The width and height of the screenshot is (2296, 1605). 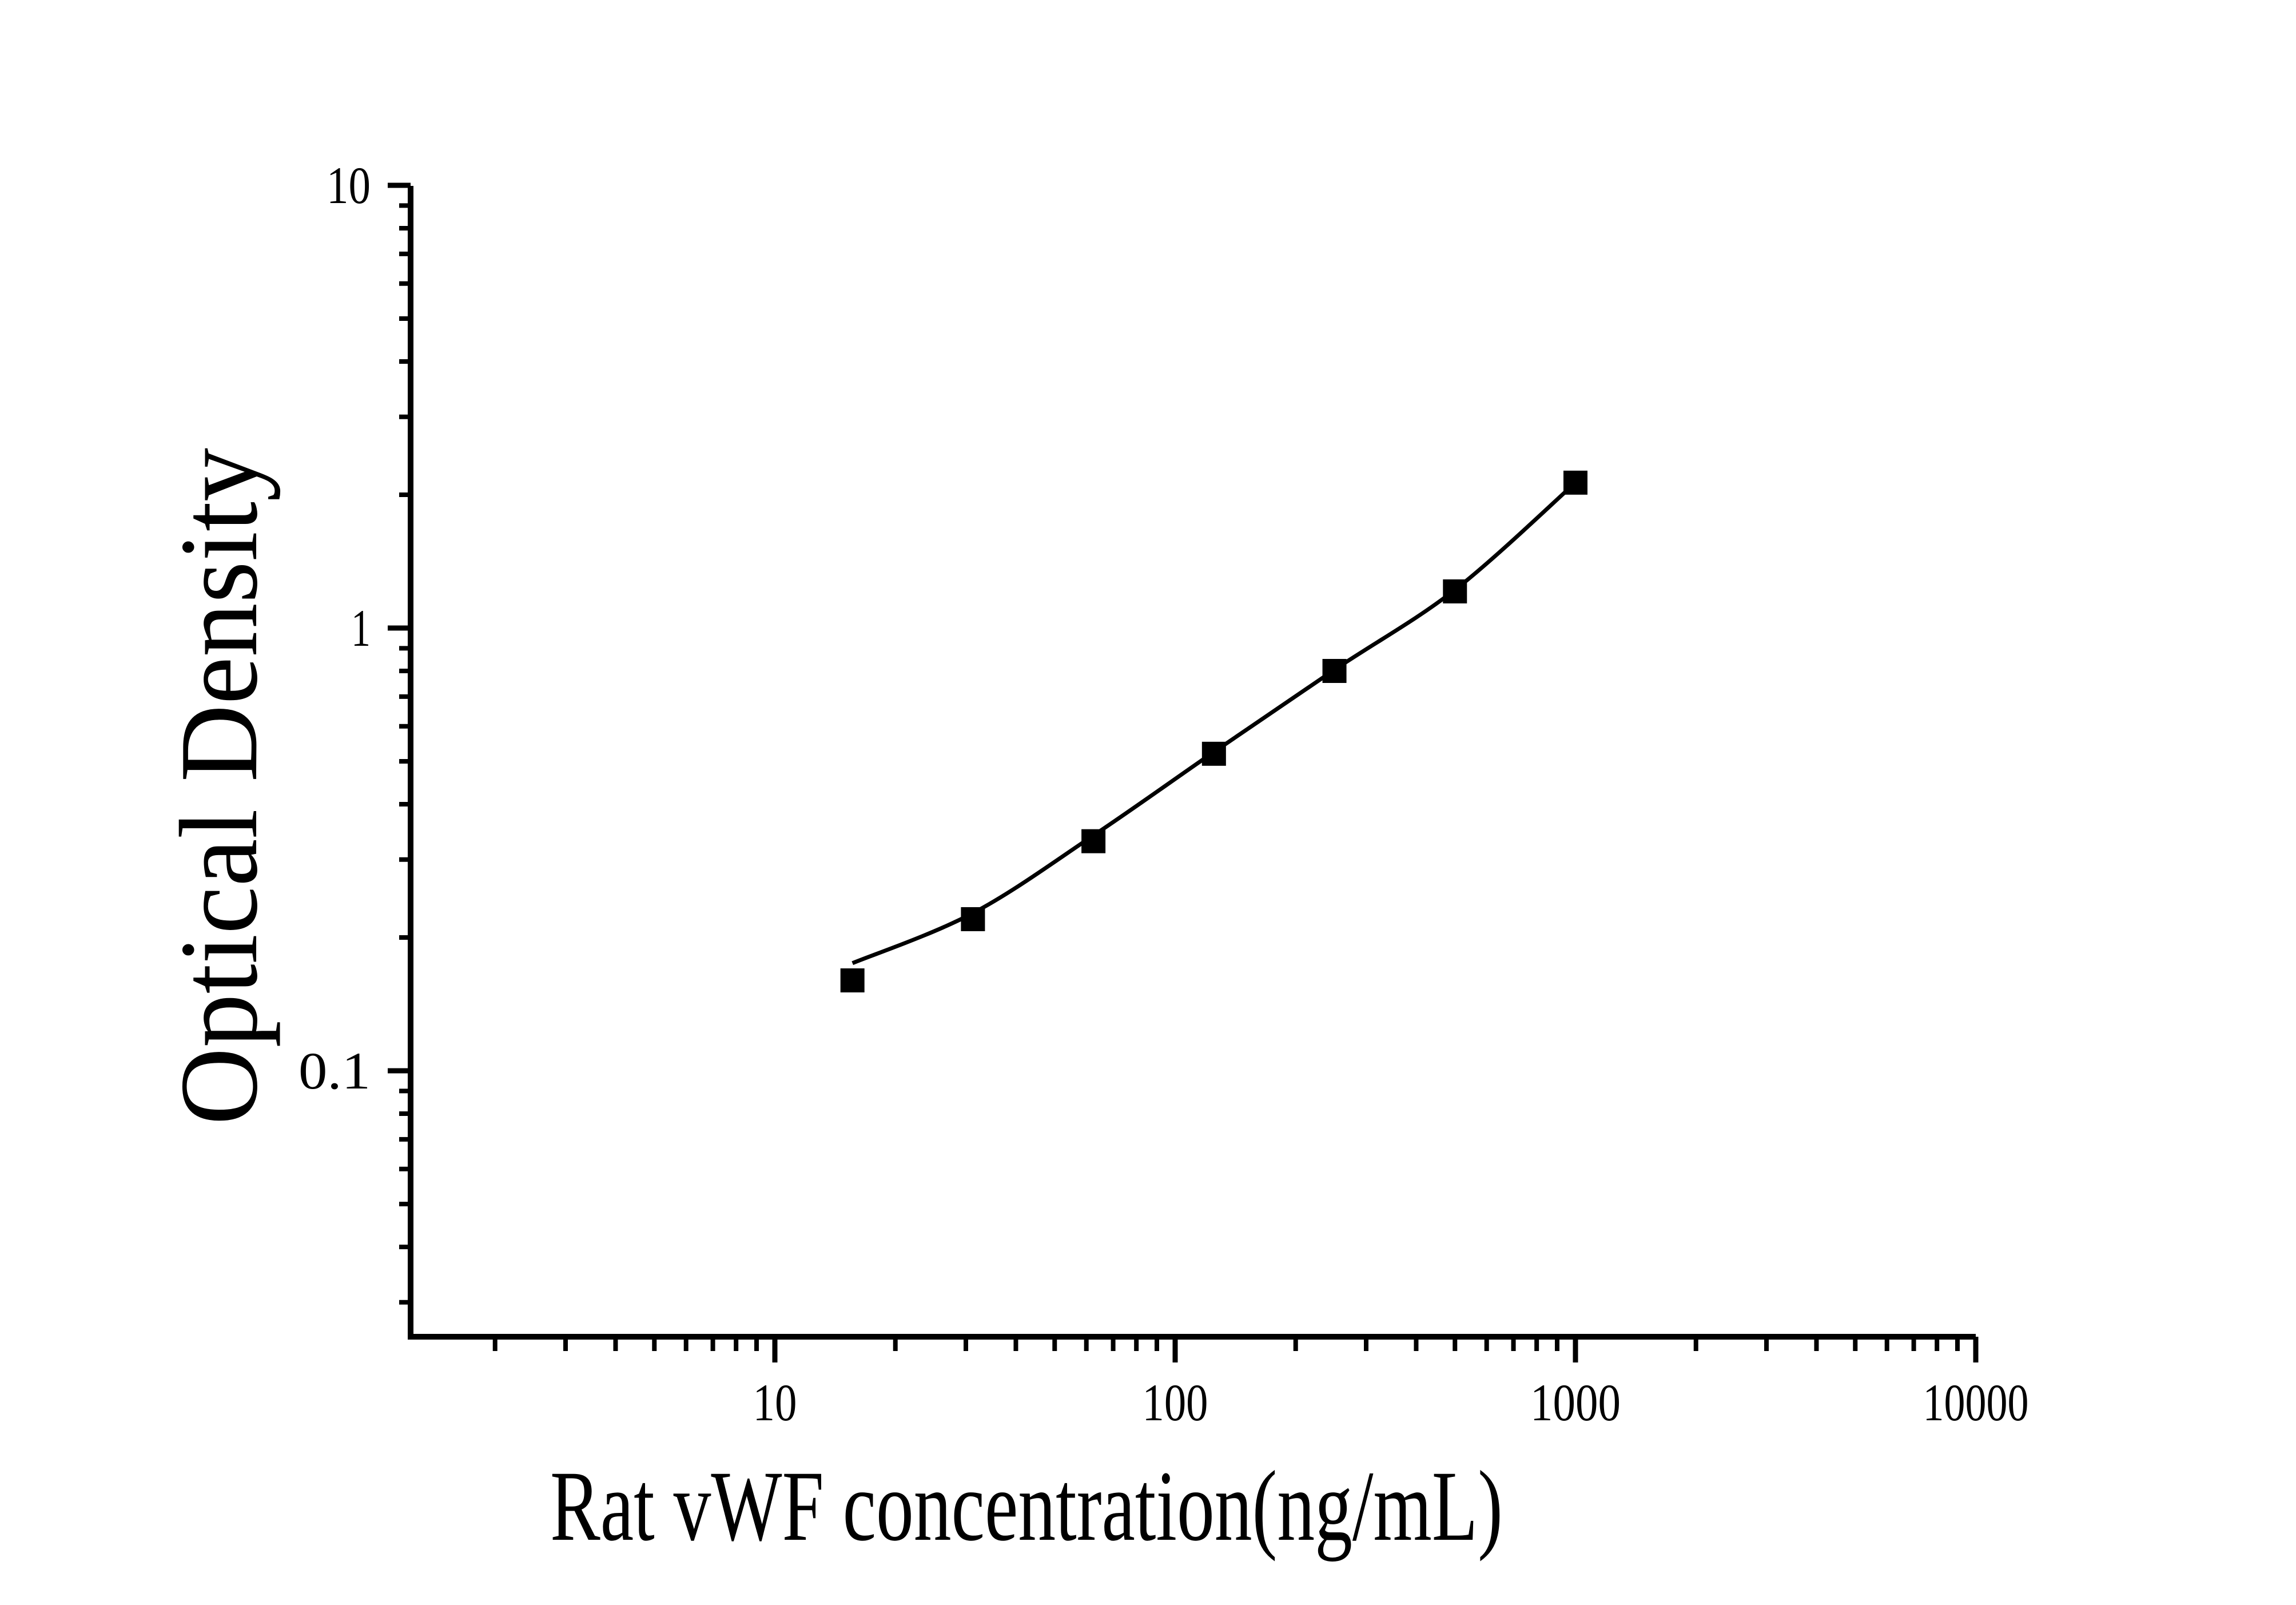 I want to click on x-tick-label: 1000, so click(x=1576, y=1402).